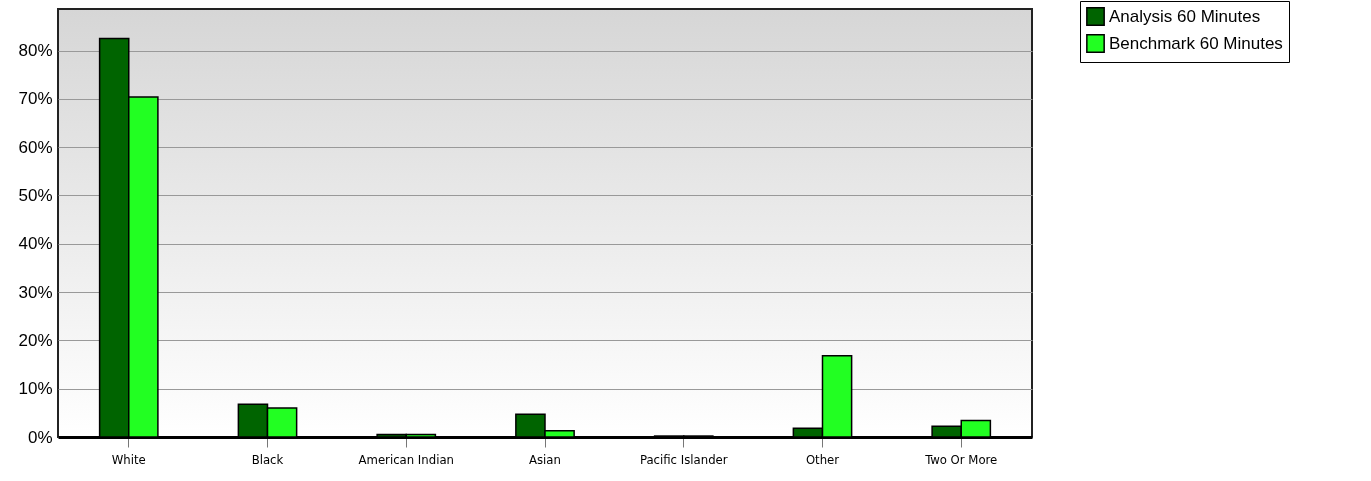  I want to click on x-tick-label: Asian, so click(545, 459).